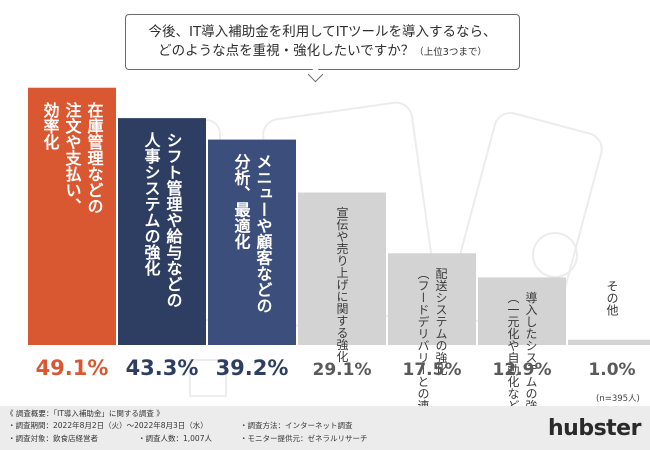 This screenshot has width=650, height=450. What do you see at coordinates (151, 204) in the screenshot?
I see `category-label-2-line-2: 人事システムの強化` at bounding box center [151, 204].